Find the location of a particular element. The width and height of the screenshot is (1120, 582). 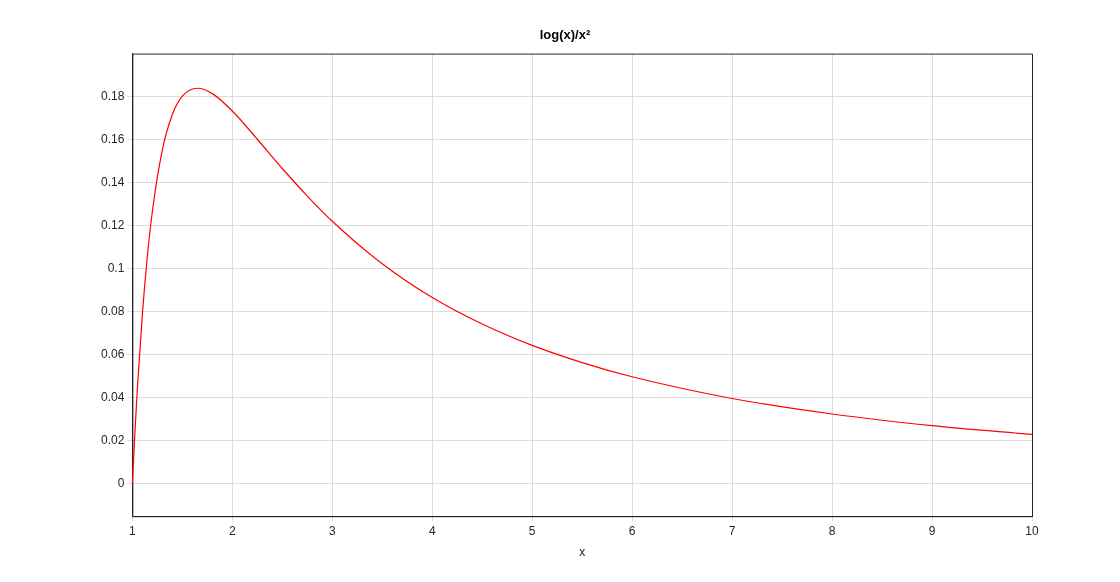

y-tick-label: 0 is located at coordinates (121, 483).